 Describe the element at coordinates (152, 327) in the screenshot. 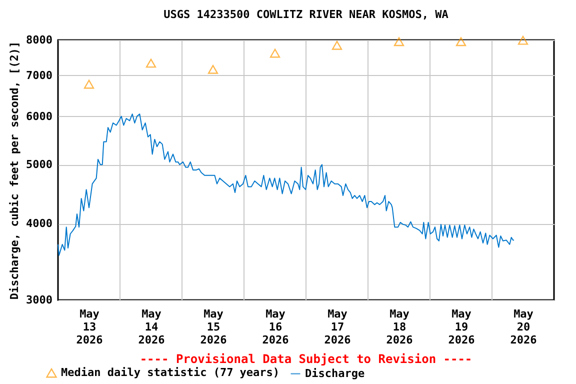

I see `x-tick-label: May 14 2026` at that location.